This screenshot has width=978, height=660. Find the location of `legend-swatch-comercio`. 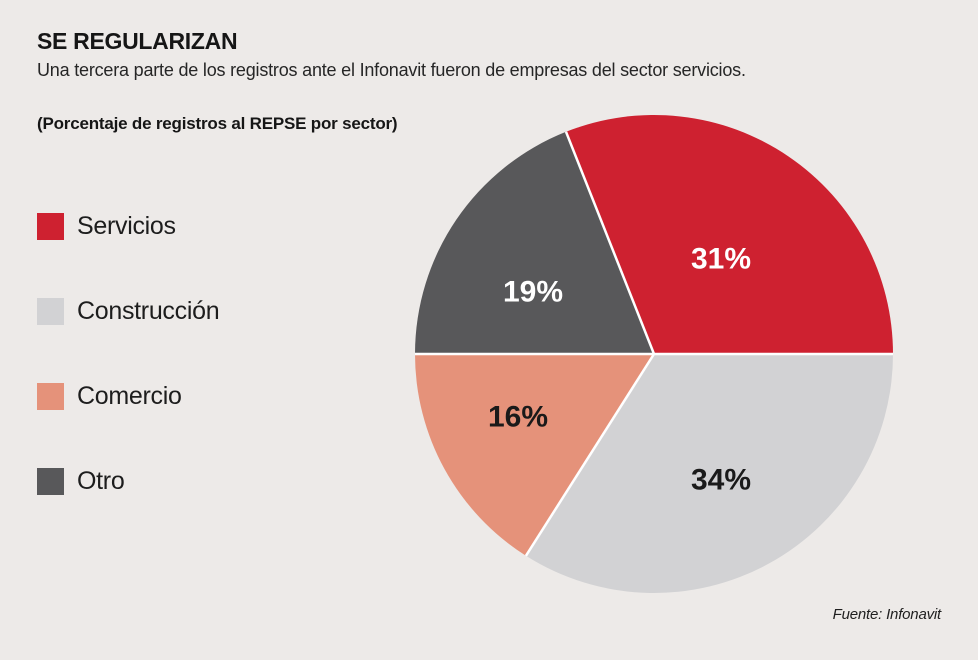

legend-swatch-comercio is located at coordinates (50, 396).